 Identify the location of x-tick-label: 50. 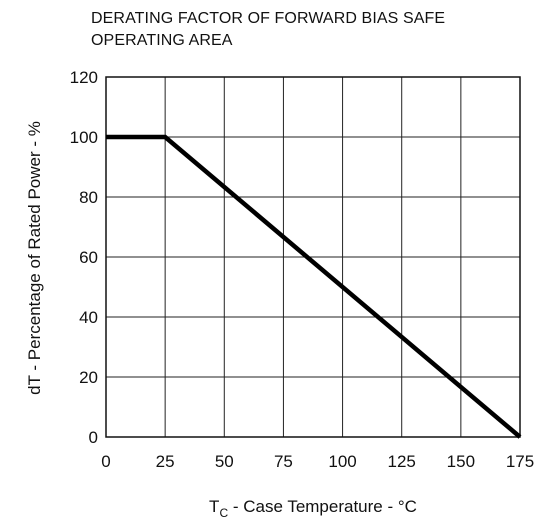
(224, 461).